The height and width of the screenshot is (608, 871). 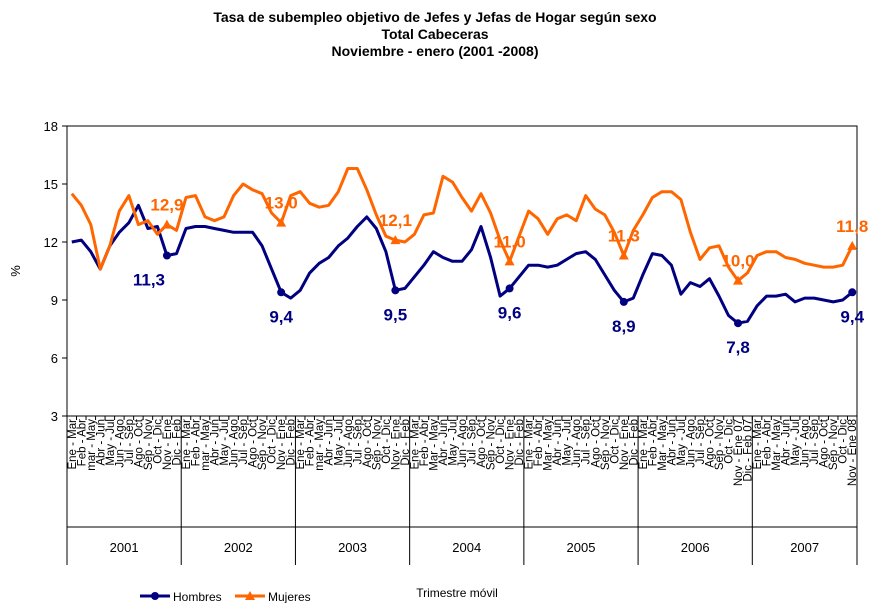 What do you see at coordinates (155, 596) in the screenshot?
I see `legend-marker` at bounding box center [155, 596].